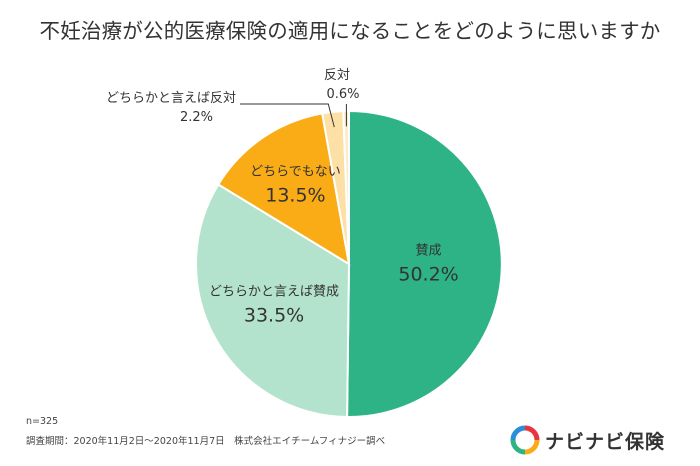 This screenshot has height=466, width=700. What do you see at coordinates (274, 292) in the screenshot?
I see `slice-label-somewhat-agree-name: どちらかと言えば賛成` at bounding box center [274, 292].